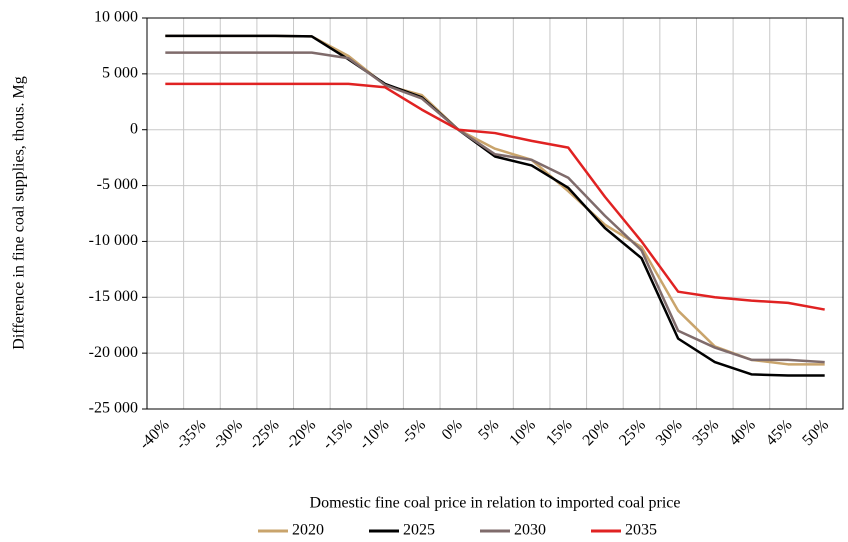 This screenshot has height=542, width=848. Describe the element at coordinates (337, 434) in the screenshot. I see `x-tick-label: -15%` at that location.